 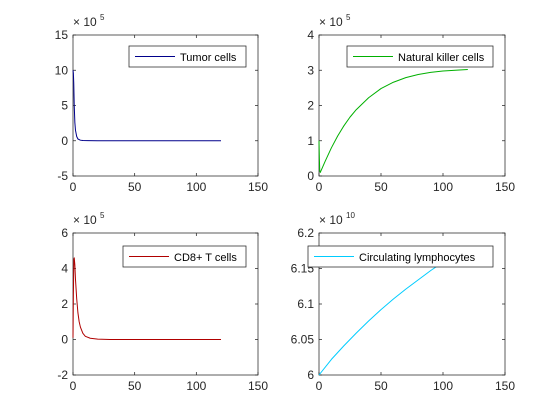 What do you see at coordinates (417, 258) in the screenshot?
I see `lymph-legend-label: Circulating lymphocytes` at bounding box center [417, 258].